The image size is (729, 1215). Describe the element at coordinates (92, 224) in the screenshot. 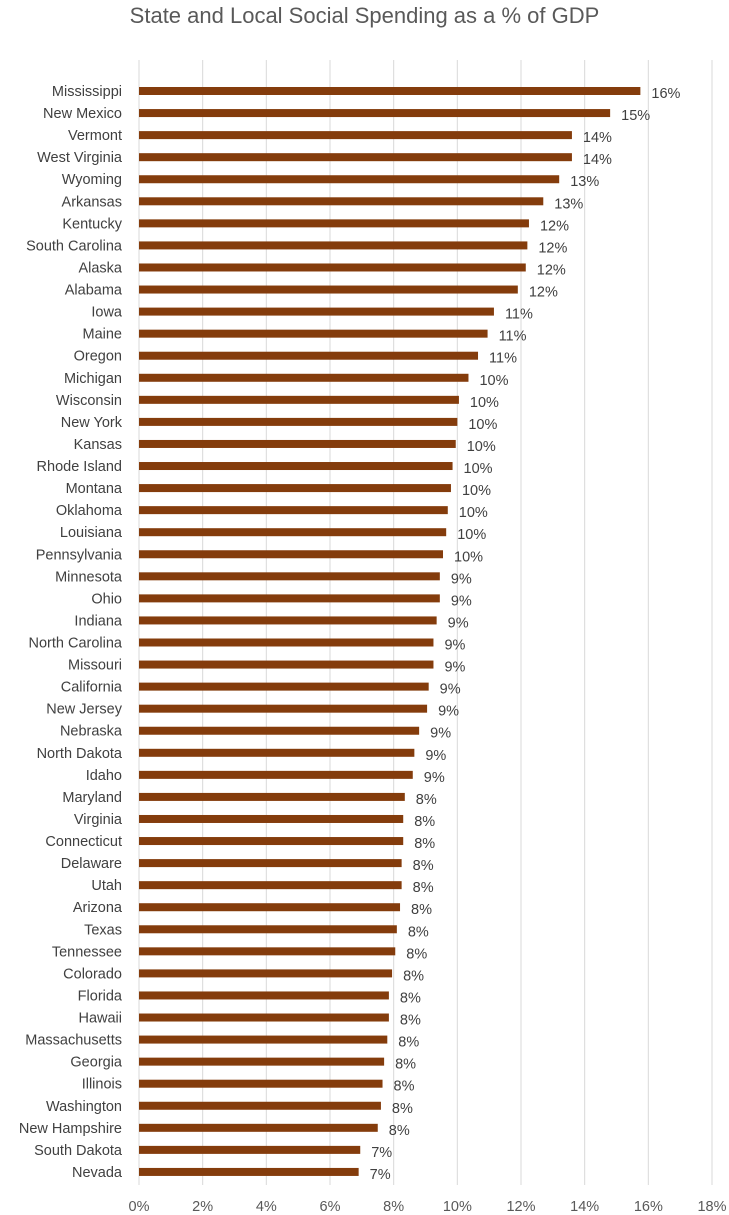

I see `category-label: Kentucky` at that location.